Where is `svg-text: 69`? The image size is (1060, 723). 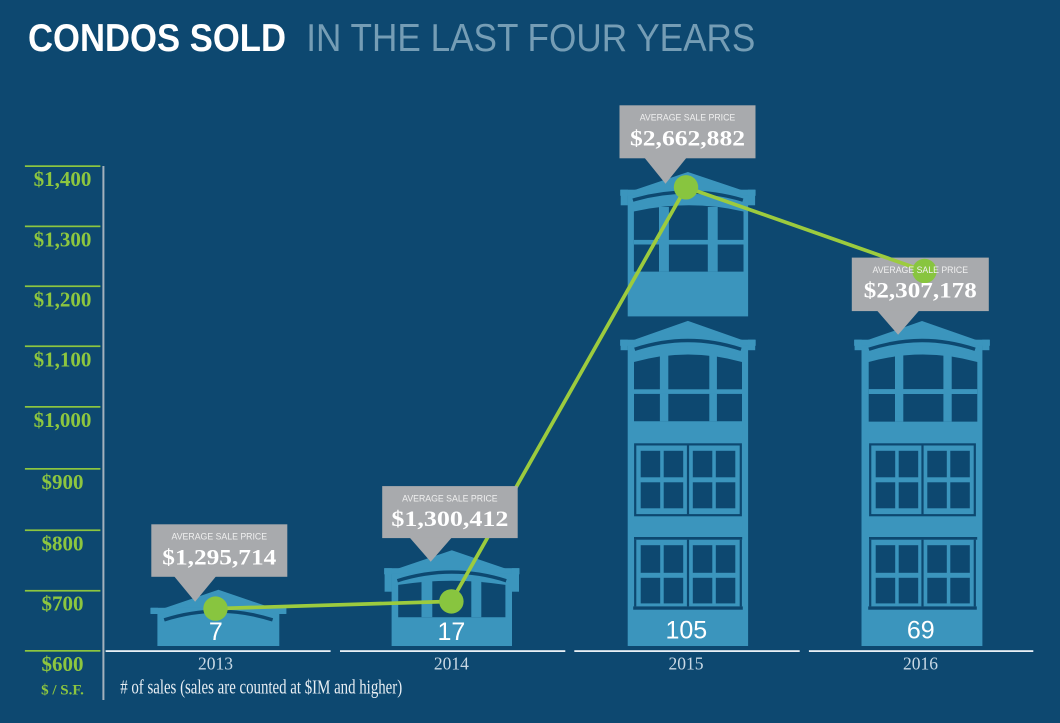 svg-text: 69 is located at coordinates (921, 631).